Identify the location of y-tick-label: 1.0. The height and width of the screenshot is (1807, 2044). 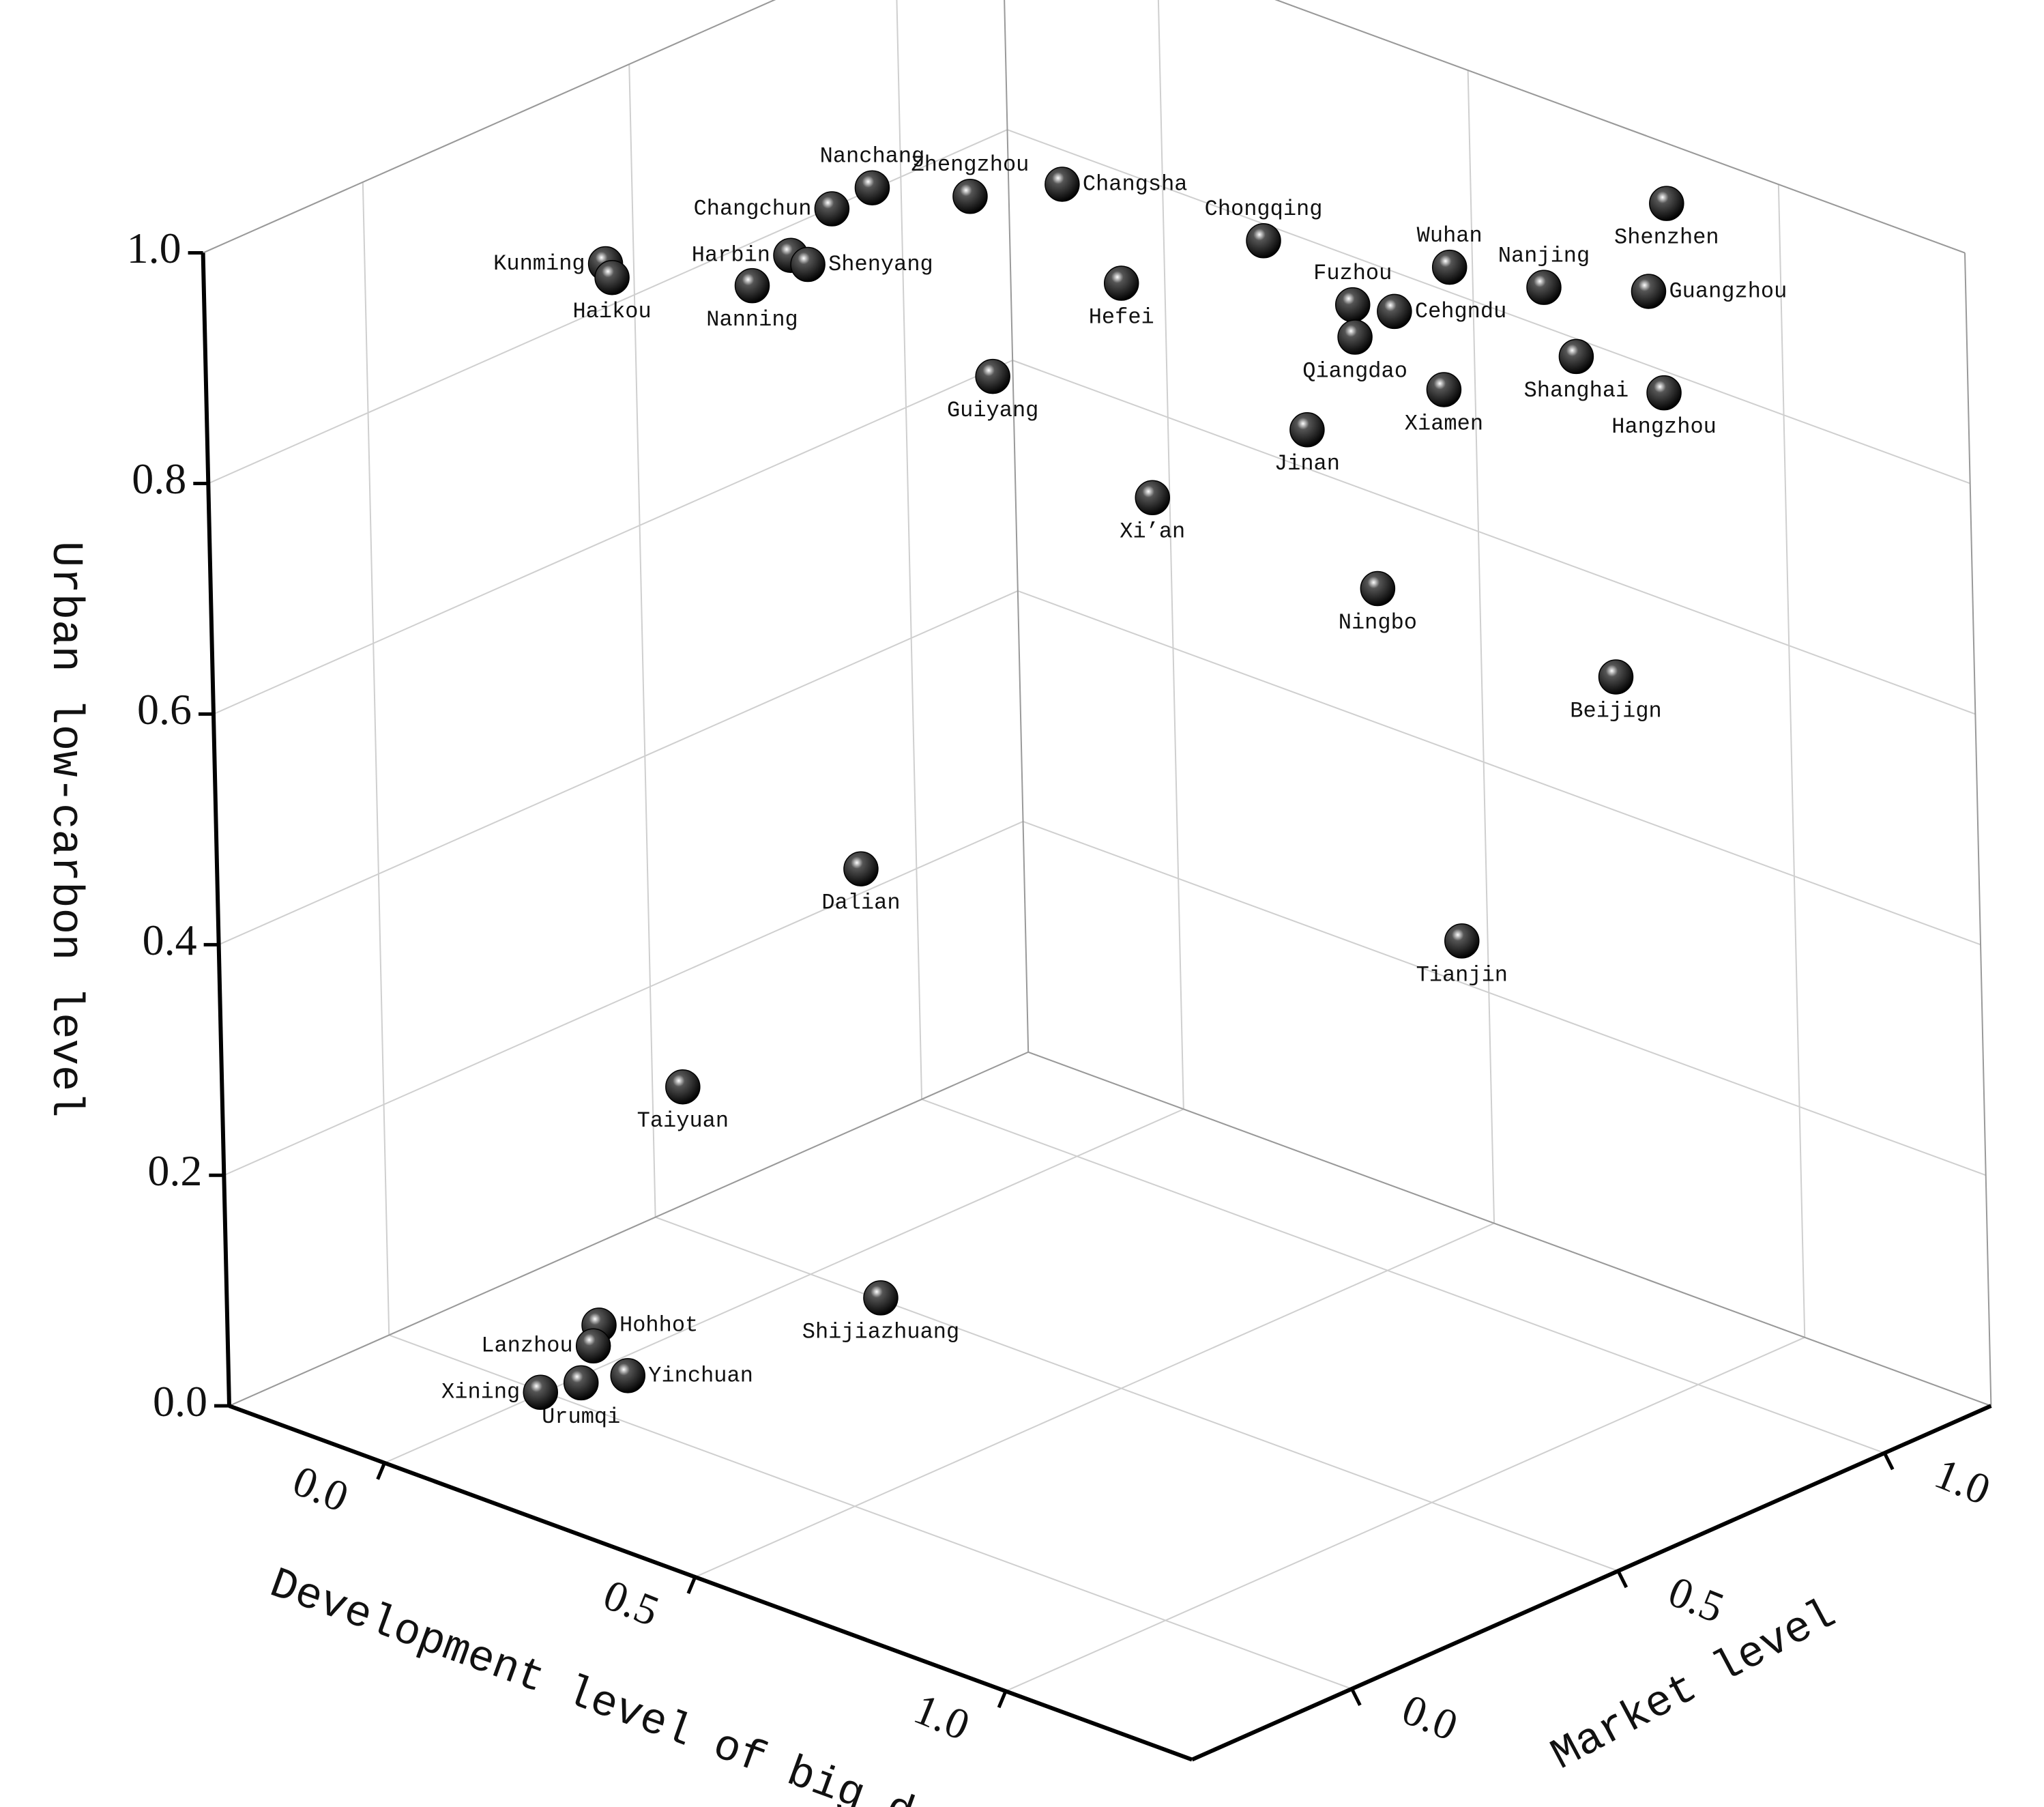
(1962, 1481).